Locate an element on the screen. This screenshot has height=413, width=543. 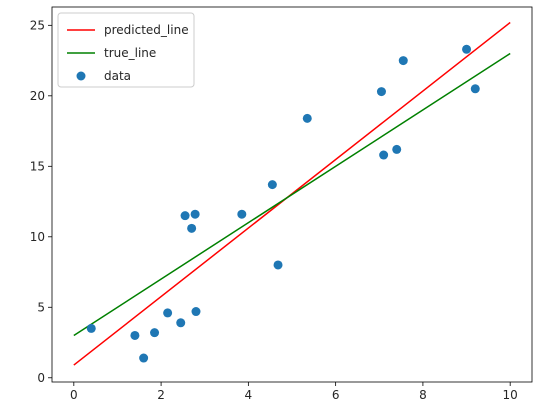
legend-label-data: data is located at coordinates (117, 76).